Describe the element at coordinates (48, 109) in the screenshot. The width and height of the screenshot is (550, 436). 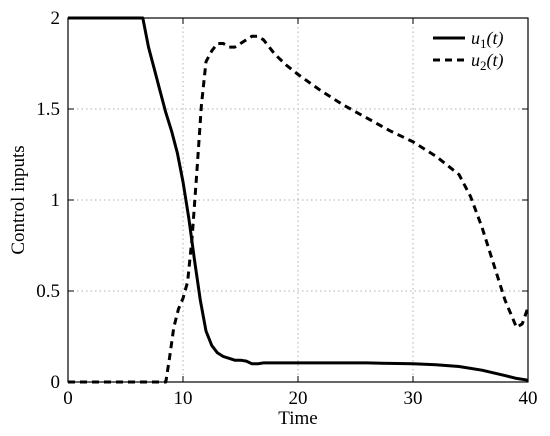
I see `y-tick-label: 1.5` at that location.